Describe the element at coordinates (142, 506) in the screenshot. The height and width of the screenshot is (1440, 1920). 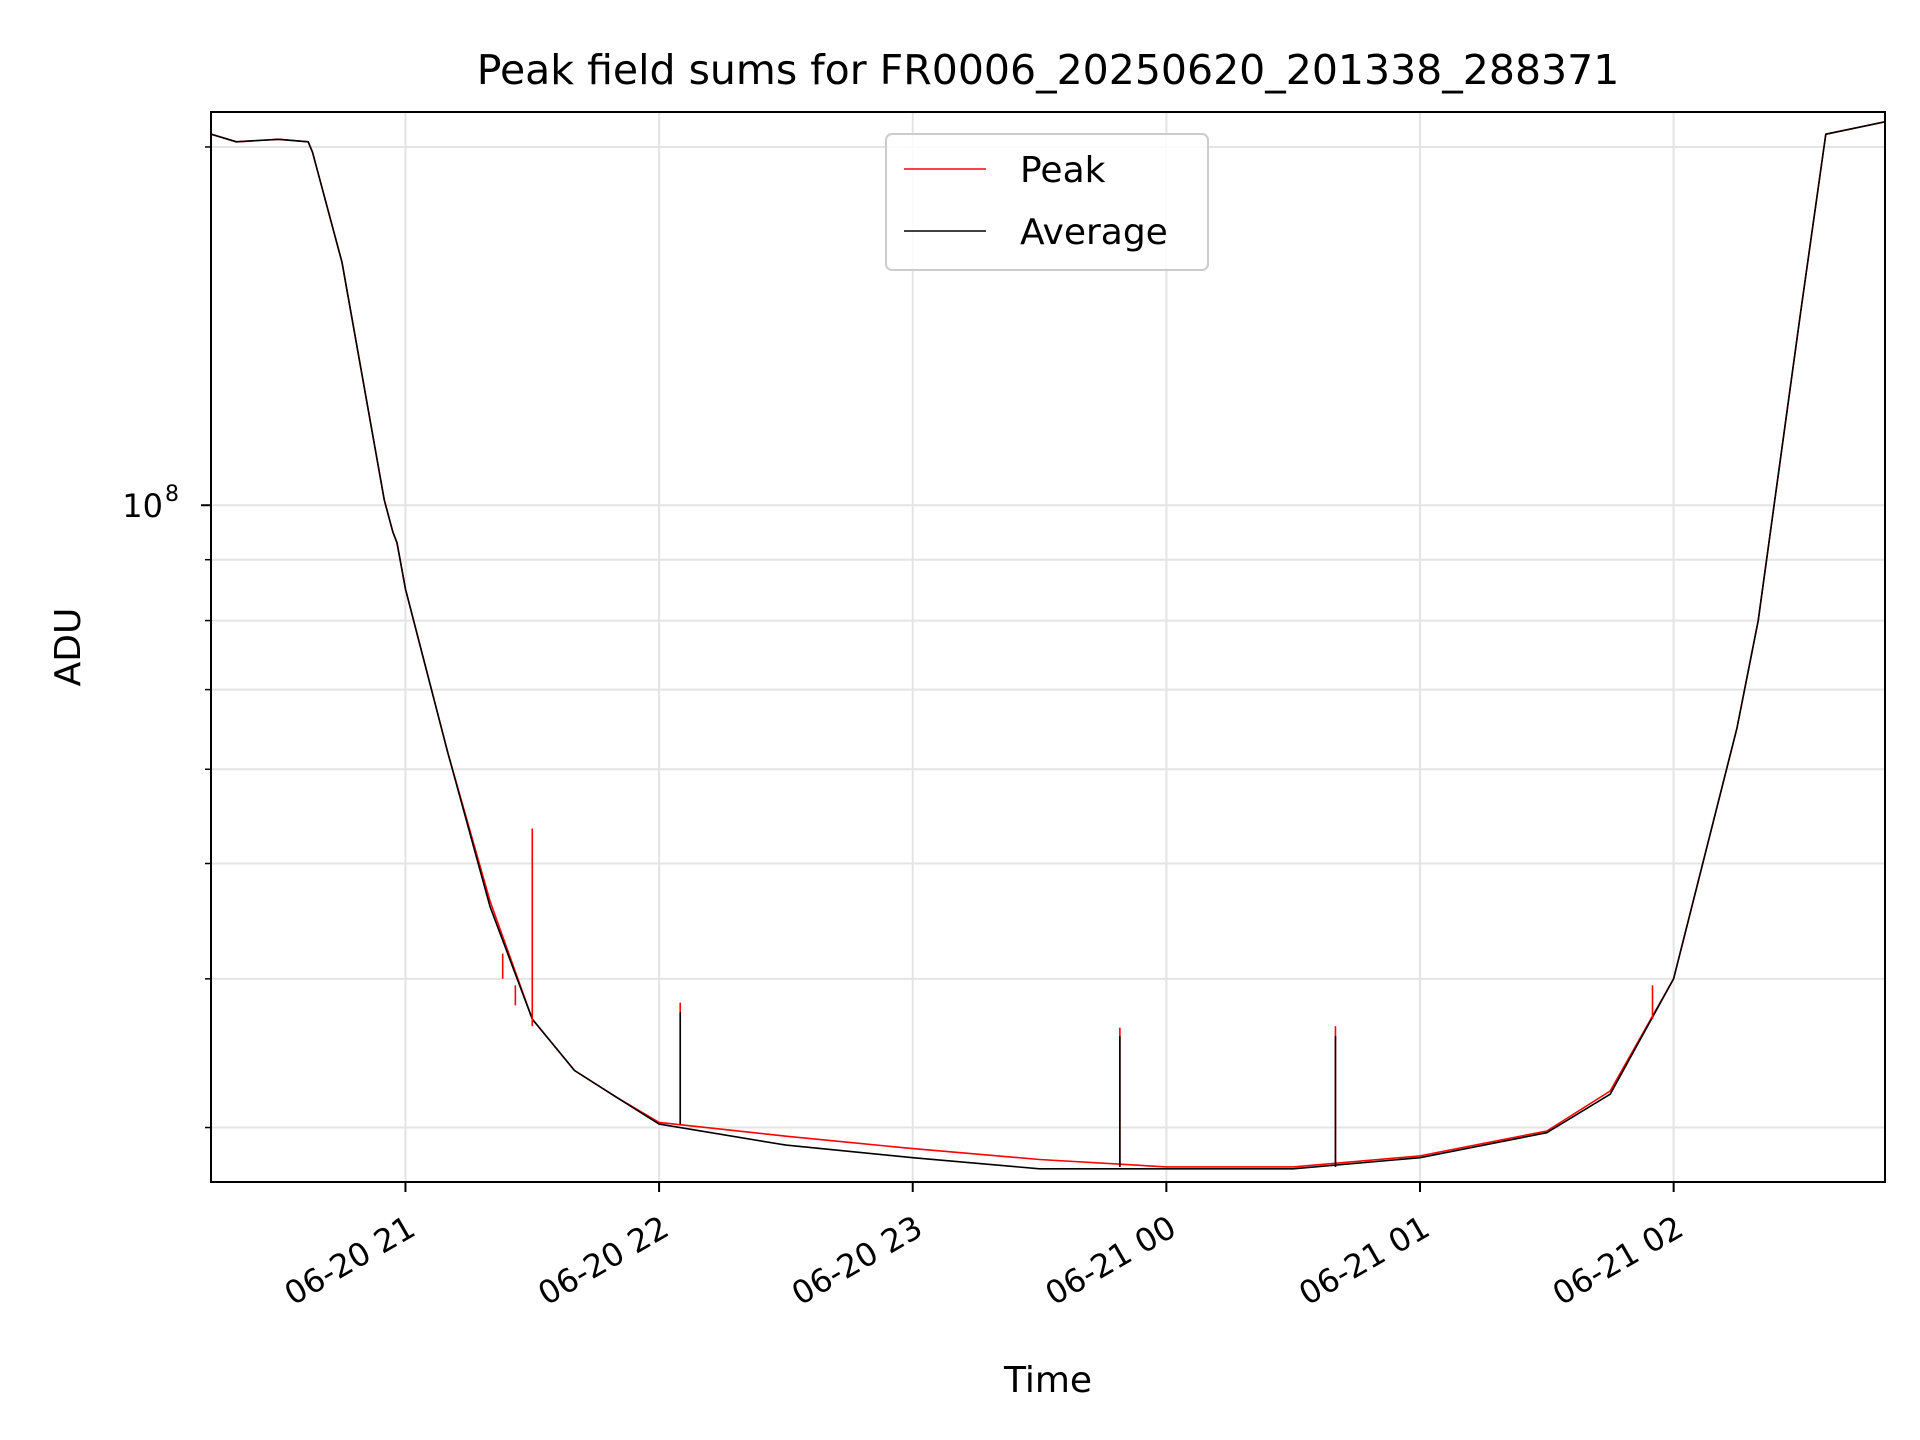
I see `y-tick-base: 10` at that location.